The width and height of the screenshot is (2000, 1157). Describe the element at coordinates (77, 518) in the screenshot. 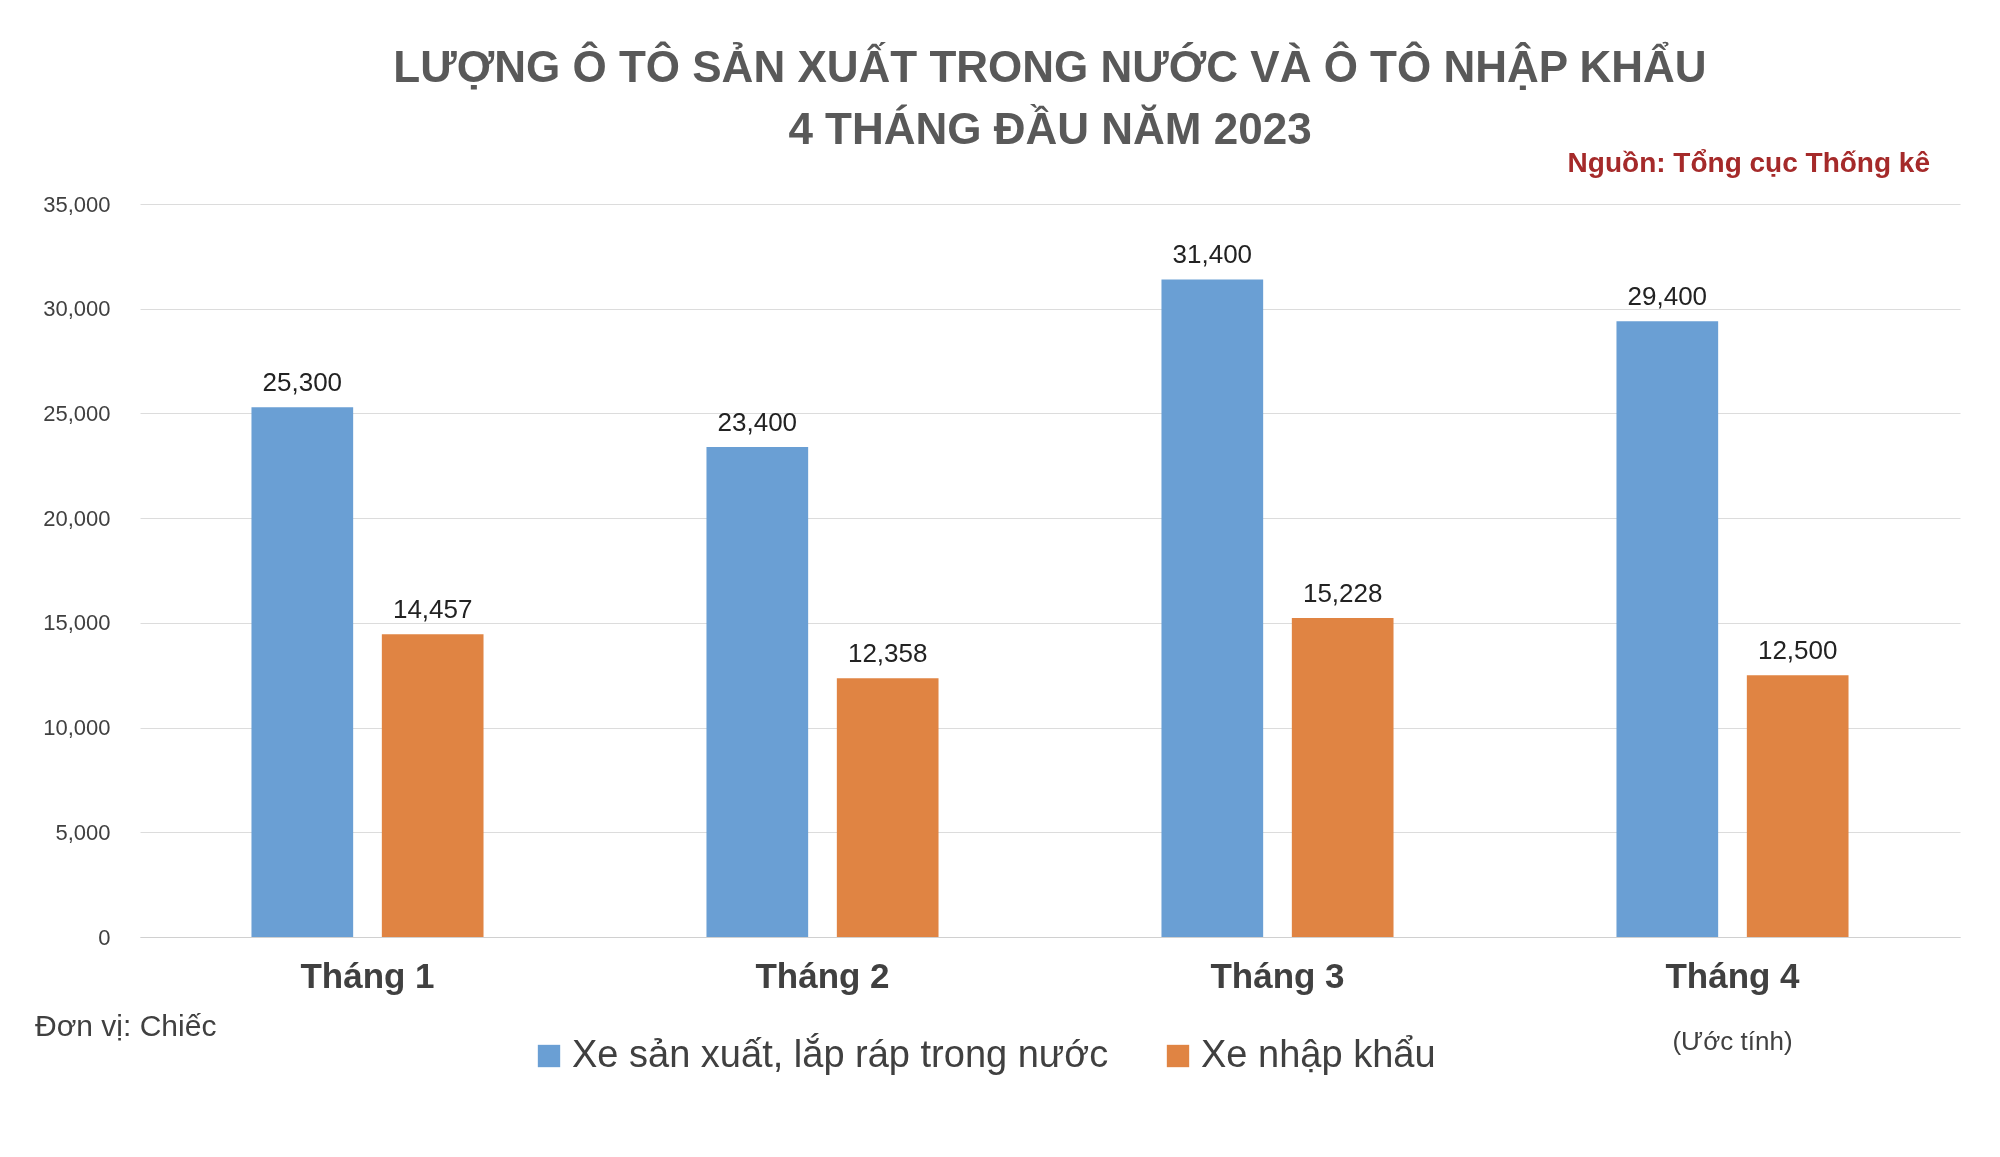

I see `y-tick-label: 20,000` at that location.